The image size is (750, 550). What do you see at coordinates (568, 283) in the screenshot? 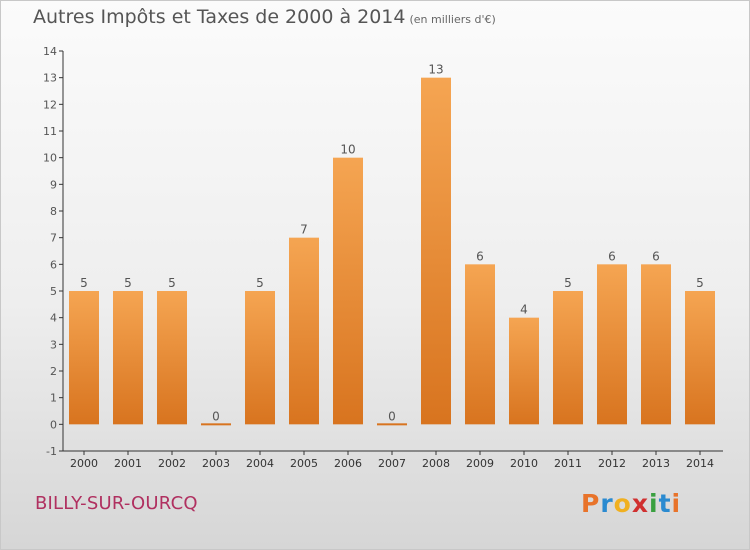
I see `value-label-2011: 5` at bounding box center [568, 283].